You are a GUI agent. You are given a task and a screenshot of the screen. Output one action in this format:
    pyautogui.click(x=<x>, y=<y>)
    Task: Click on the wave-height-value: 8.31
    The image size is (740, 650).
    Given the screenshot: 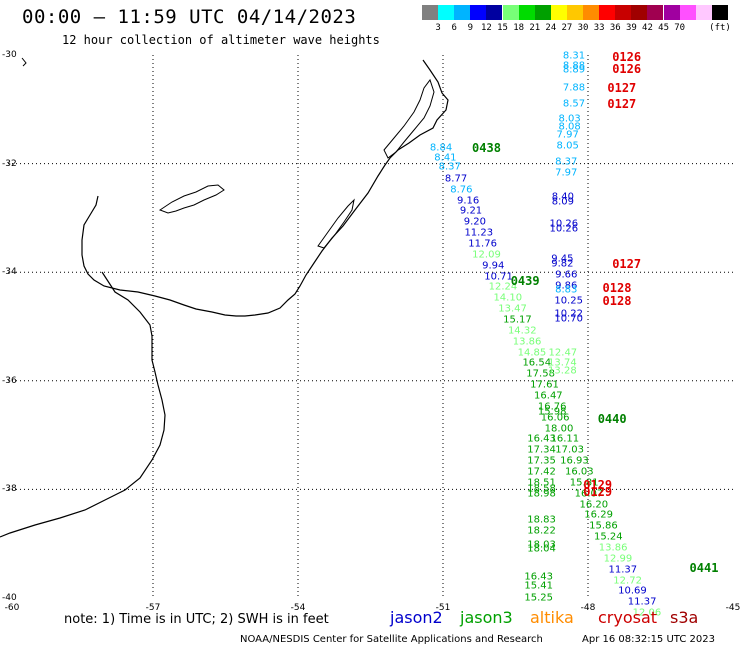 What is the action you would take?
    pyautogui.click(x=574, y=56)
    